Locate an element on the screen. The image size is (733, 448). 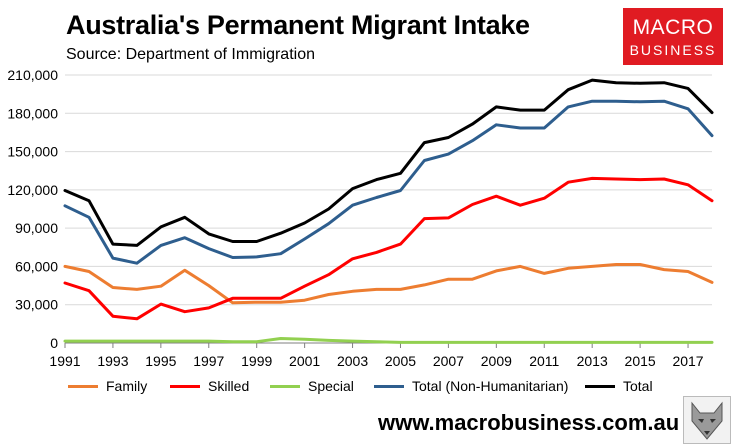
x-tick-label: 2009 is located at coordinates (496, 361).